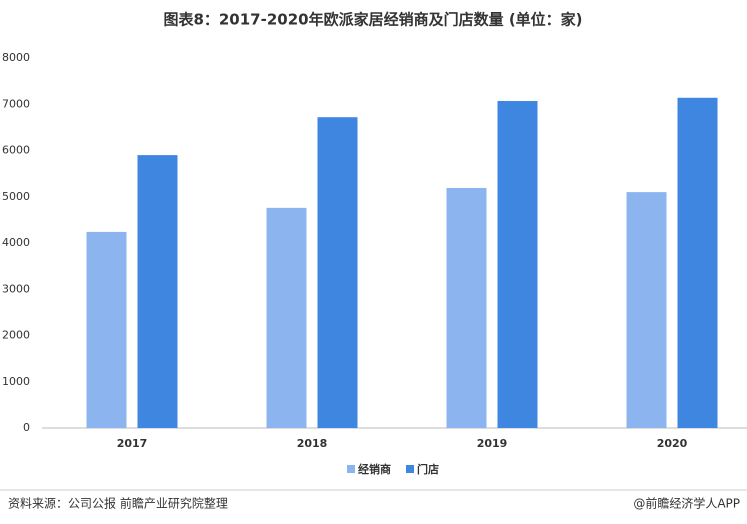 The height and width of the screenshot is (524, 747). What do you see at coordinates (16, 150) in the screenshot?
I see `y-tick-label: 6000` at bounding box center [16, 150].